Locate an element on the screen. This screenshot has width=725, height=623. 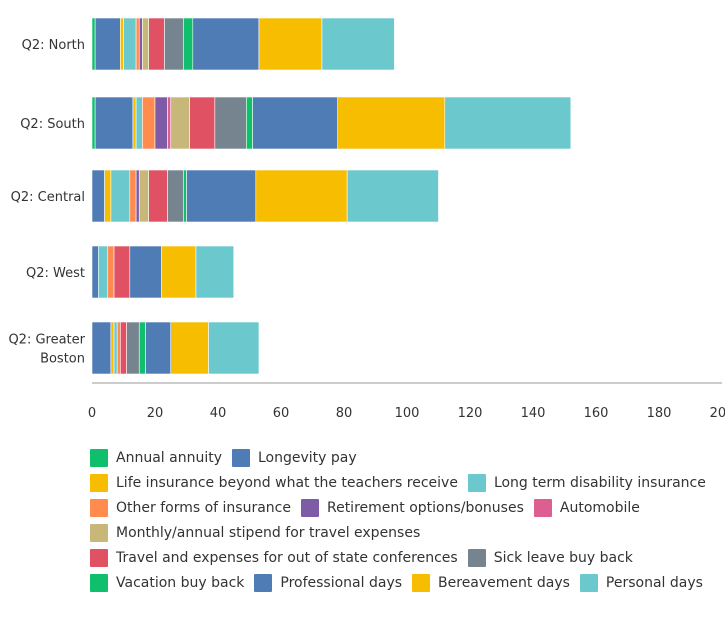
bar-segment-q2-south-bereavement-days is located at coordinates (391, 123).